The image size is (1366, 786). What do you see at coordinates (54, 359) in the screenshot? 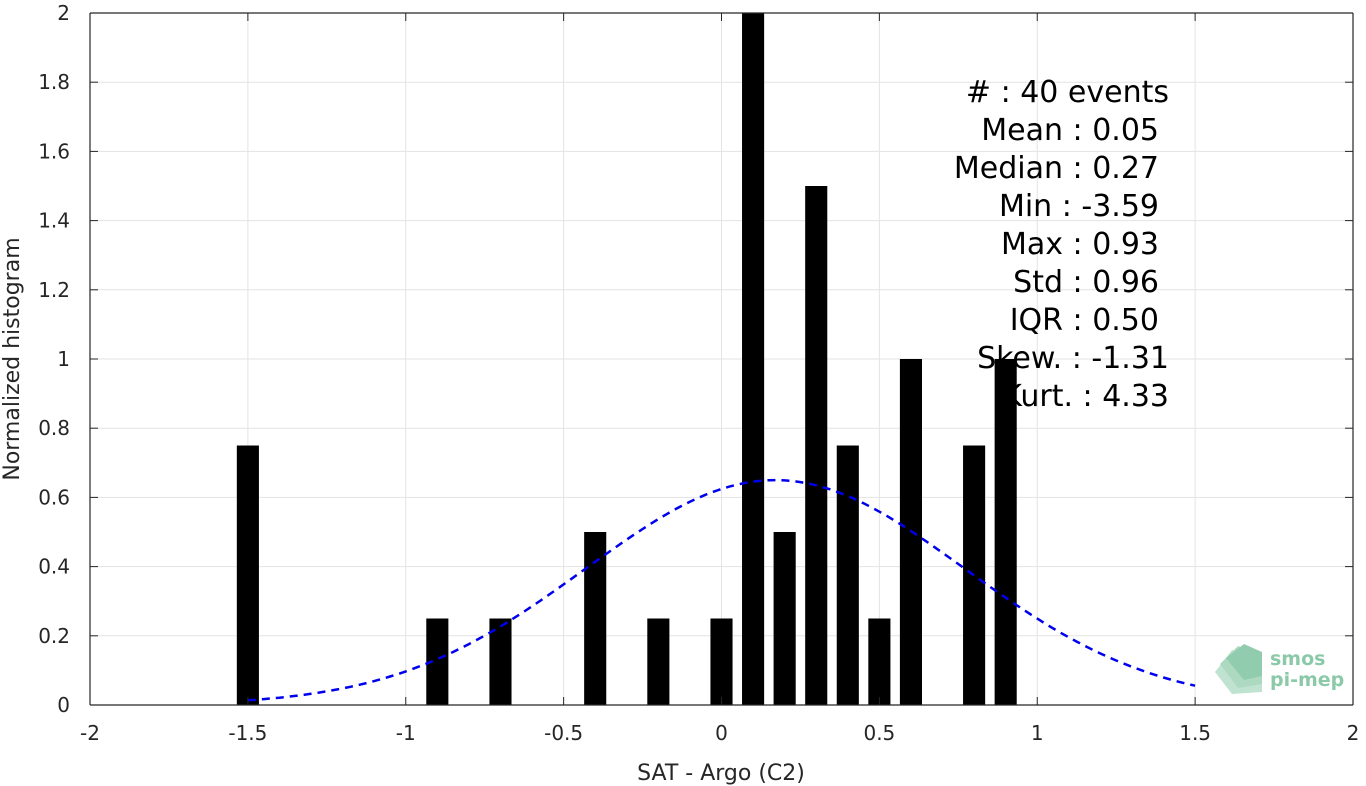
I see `y-tick-labels: 0 0.2 0.4 0.6 0.8 1 1.2 1.4 1.6 1.8 2` at bounding box center [54, 359].